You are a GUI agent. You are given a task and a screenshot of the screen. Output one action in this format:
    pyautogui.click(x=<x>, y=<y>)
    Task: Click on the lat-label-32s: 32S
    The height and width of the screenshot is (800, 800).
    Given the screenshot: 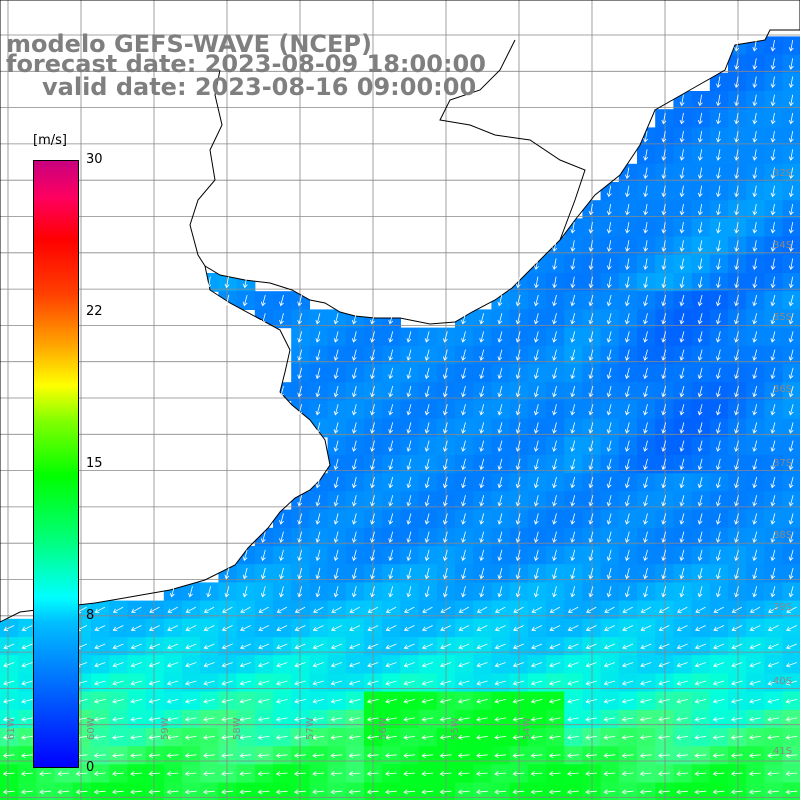 What is the action you would take?
    pyautogui.click(x=783, y=173)
    